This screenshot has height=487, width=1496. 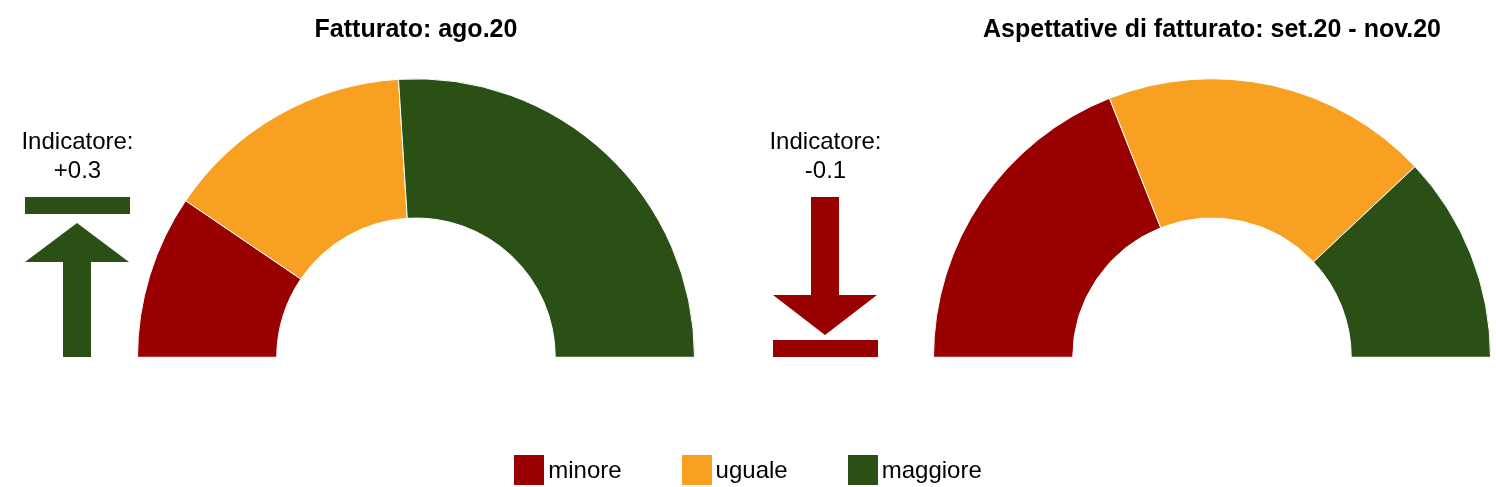 I want to click on text: -0.1, so click(x=825, y=169).